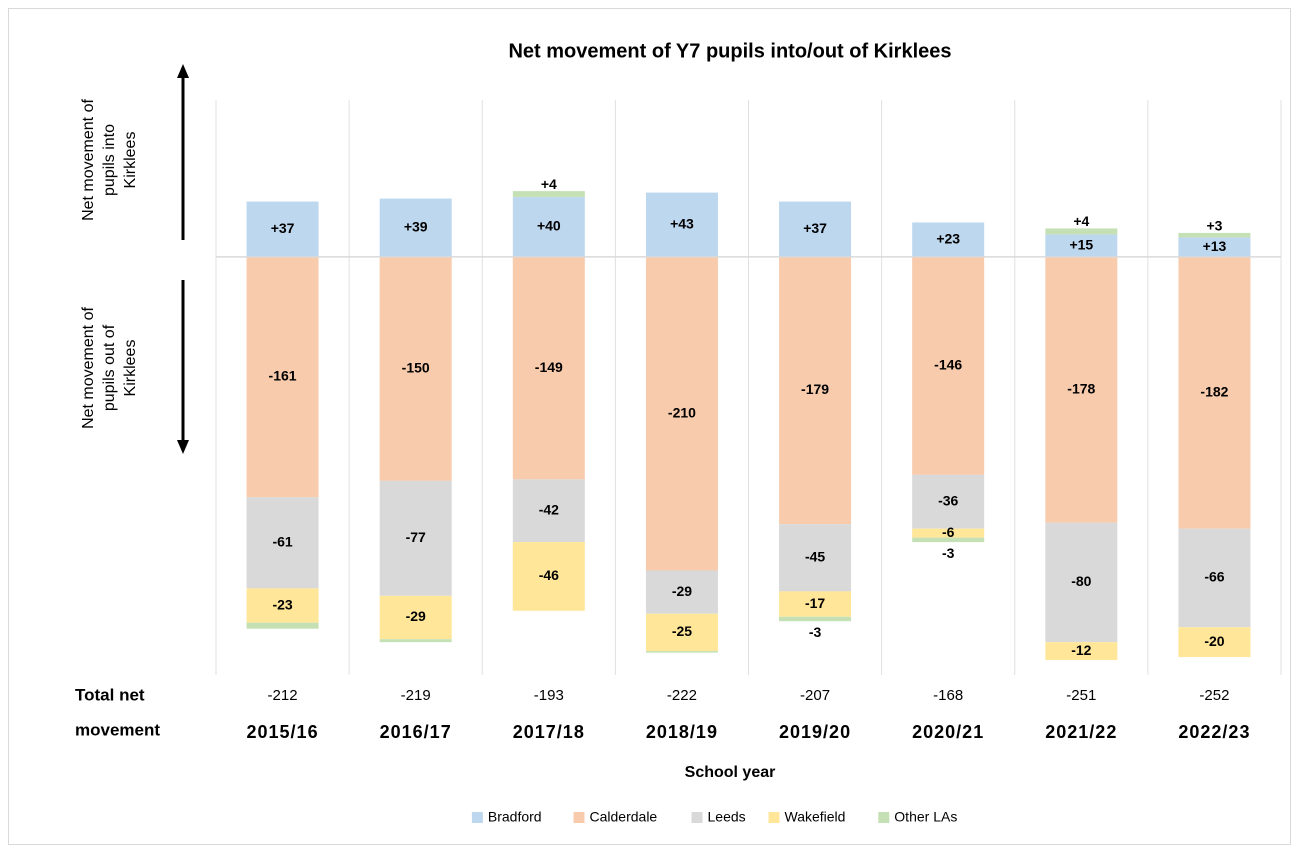 The height and width of the screenshot is (856, 1300). What do you see at coordinates (815, 817) in the screenshot?
I see `legend-label: Wakefield` at bounding box center [815, 817].